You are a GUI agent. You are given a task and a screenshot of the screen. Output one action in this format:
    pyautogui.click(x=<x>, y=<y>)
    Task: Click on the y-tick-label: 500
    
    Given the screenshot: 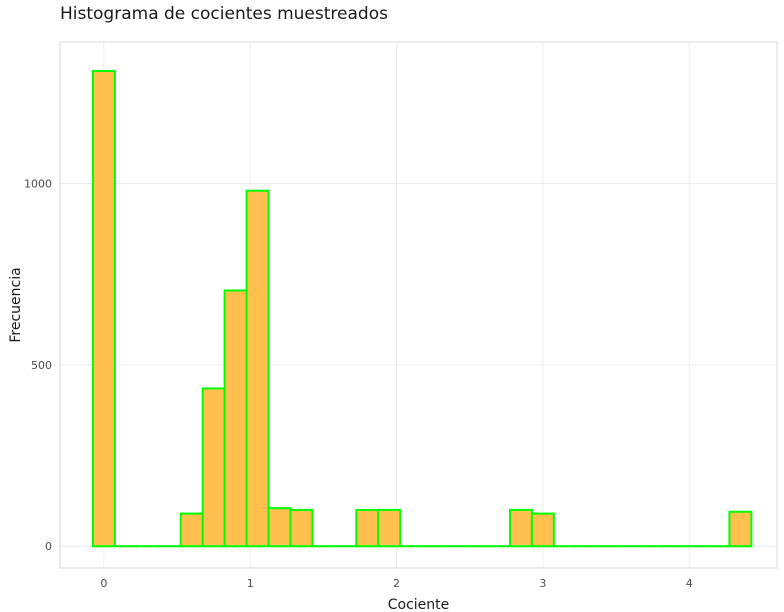 What is the action you would take?
    pyautogui.click(x=41, y=365)
    